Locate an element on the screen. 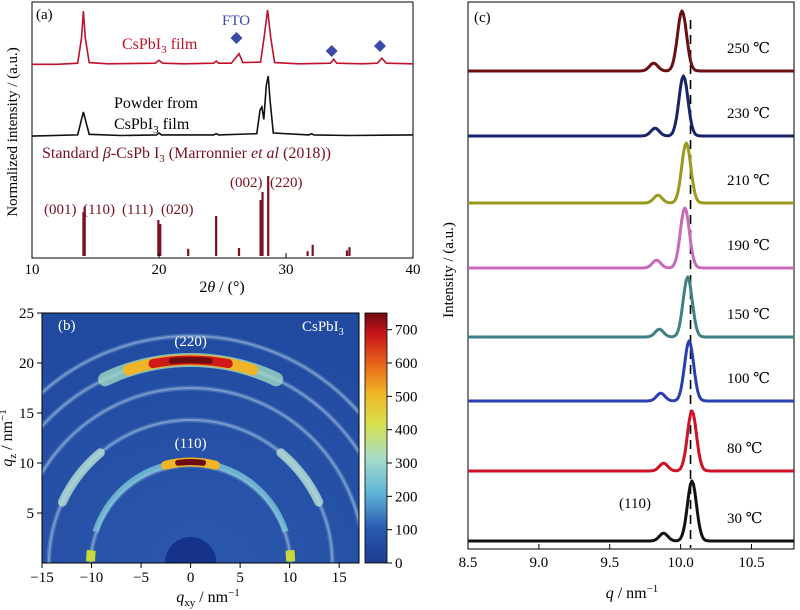 This screenshot has width=800, height=610. temperature-label-2: 100 ℃ is located at coordinates (748, 379).